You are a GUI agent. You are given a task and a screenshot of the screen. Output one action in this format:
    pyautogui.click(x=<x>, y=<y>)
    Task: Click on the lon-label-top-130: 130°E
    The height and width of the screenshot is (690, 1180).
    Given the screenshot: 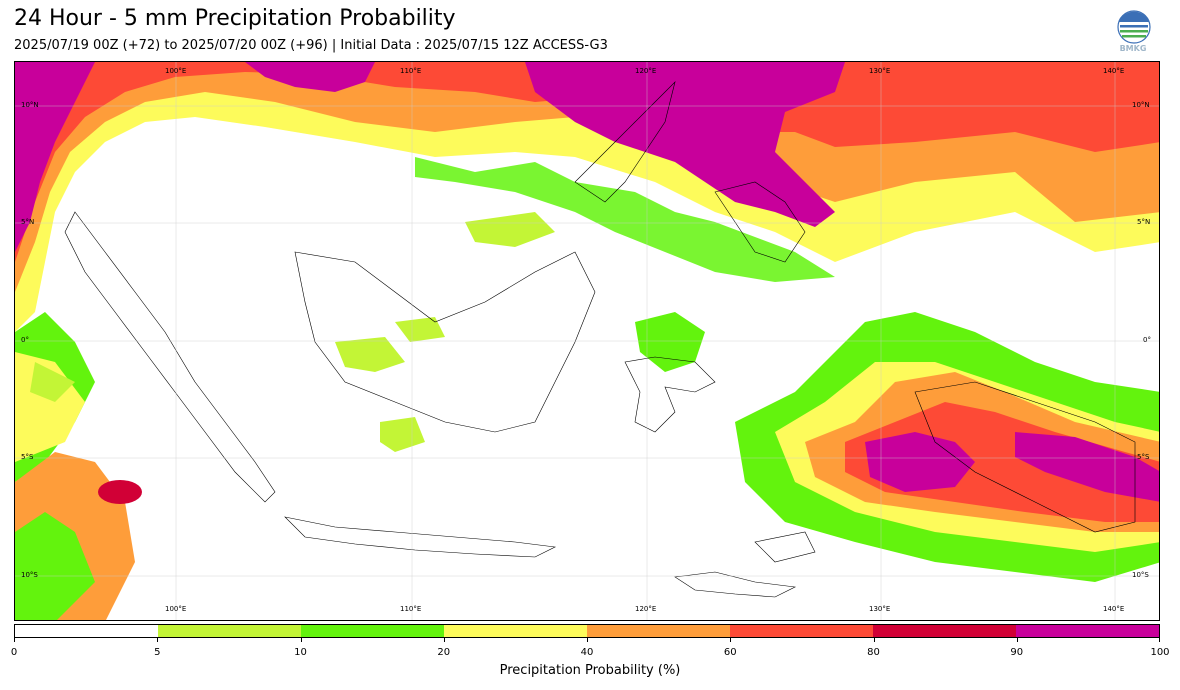 What is the action you would take?
    pyautogui.click(x=880, y=71)
    